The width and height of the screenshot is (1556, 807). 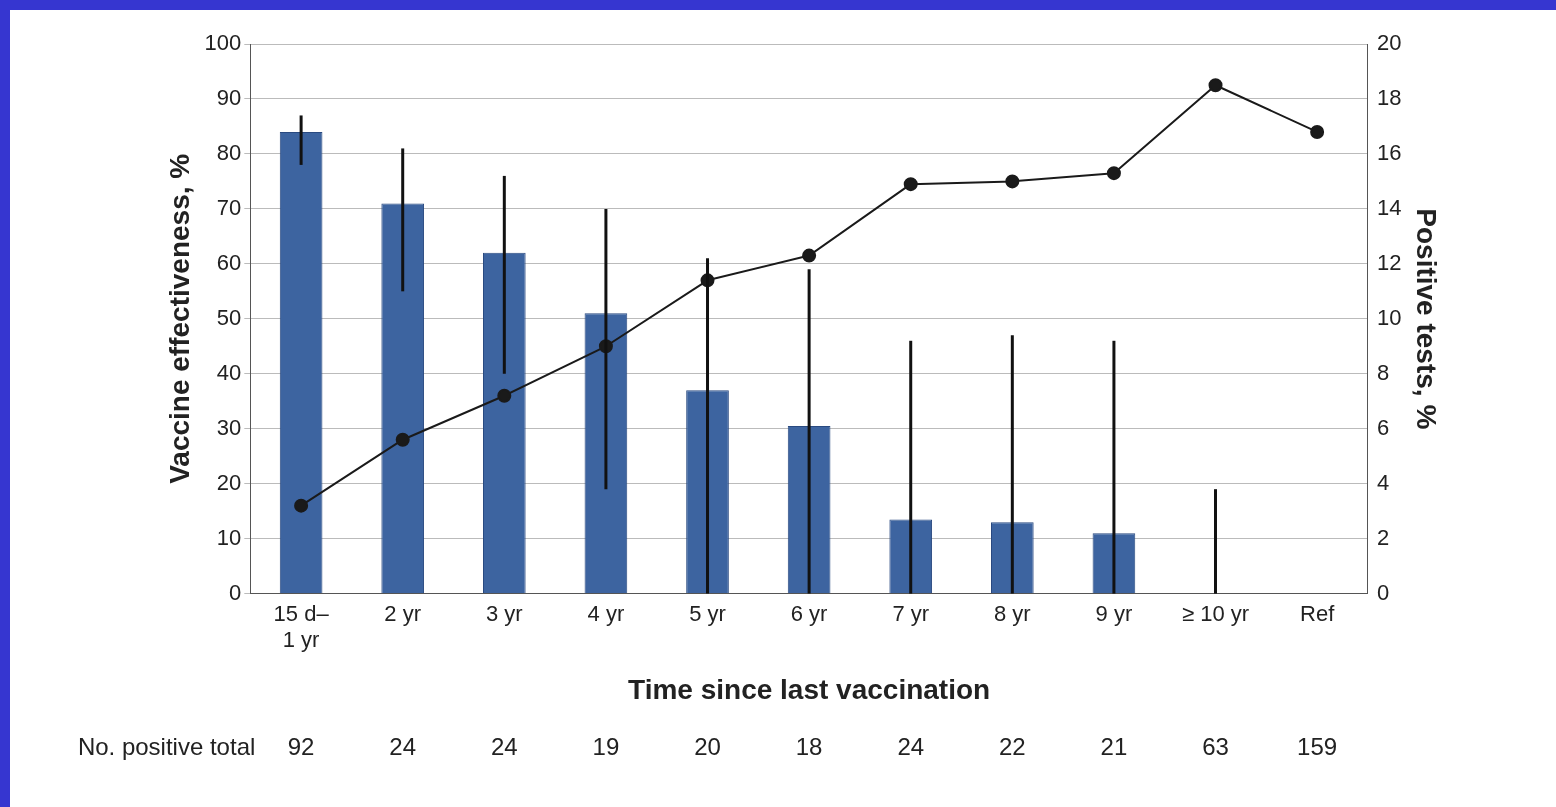 What do you see at coordinates (809, 613) in the screenshot?
I see `x-tick-label: 6 yr` at bounding box center [809, 613].